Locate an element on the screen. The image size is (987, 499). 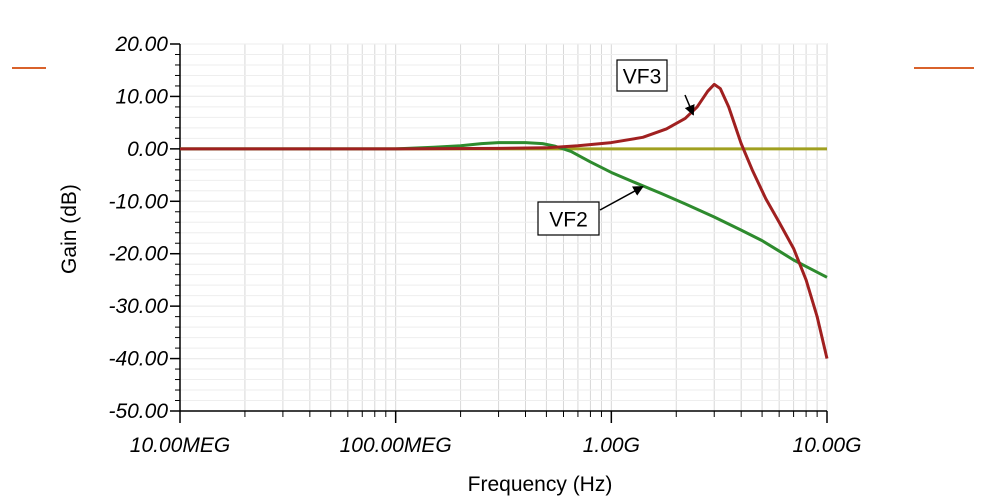
x-tick-label: 10.00G is located at coordinates (827, 445).